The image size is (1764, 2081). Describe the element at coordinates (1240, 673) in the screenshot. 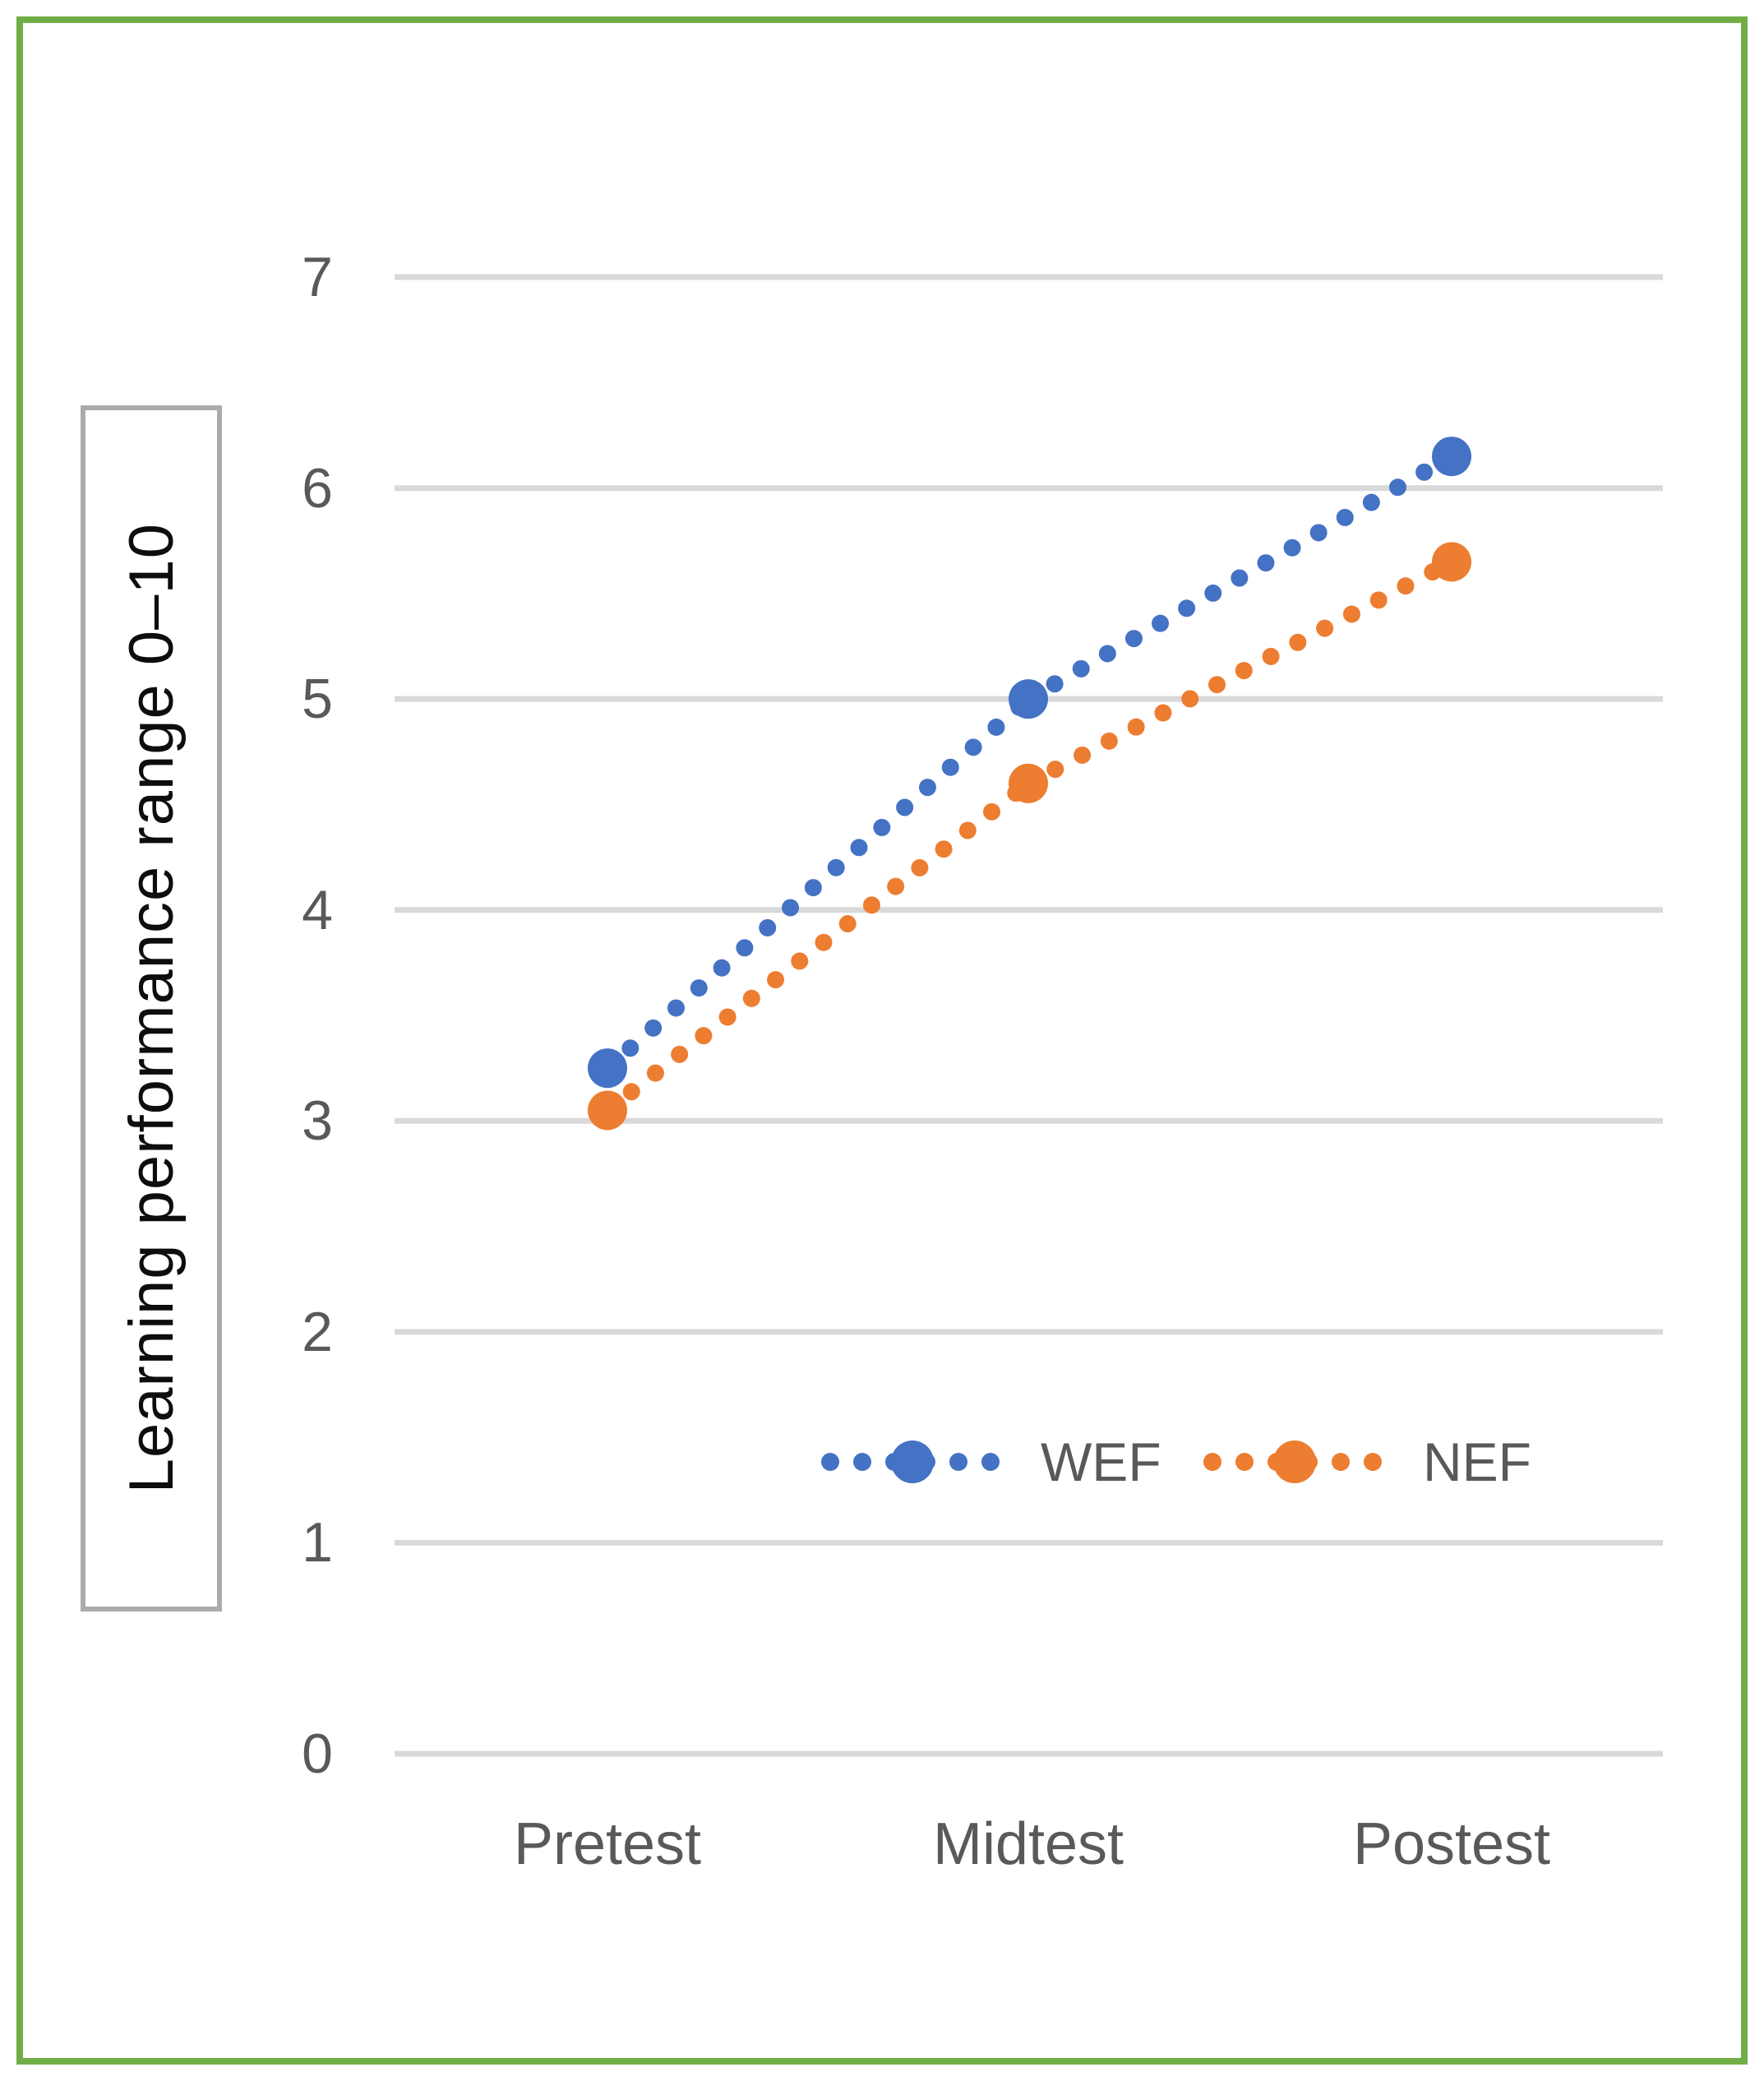

I see `series-dotted-line-nef-seg1` at that location.